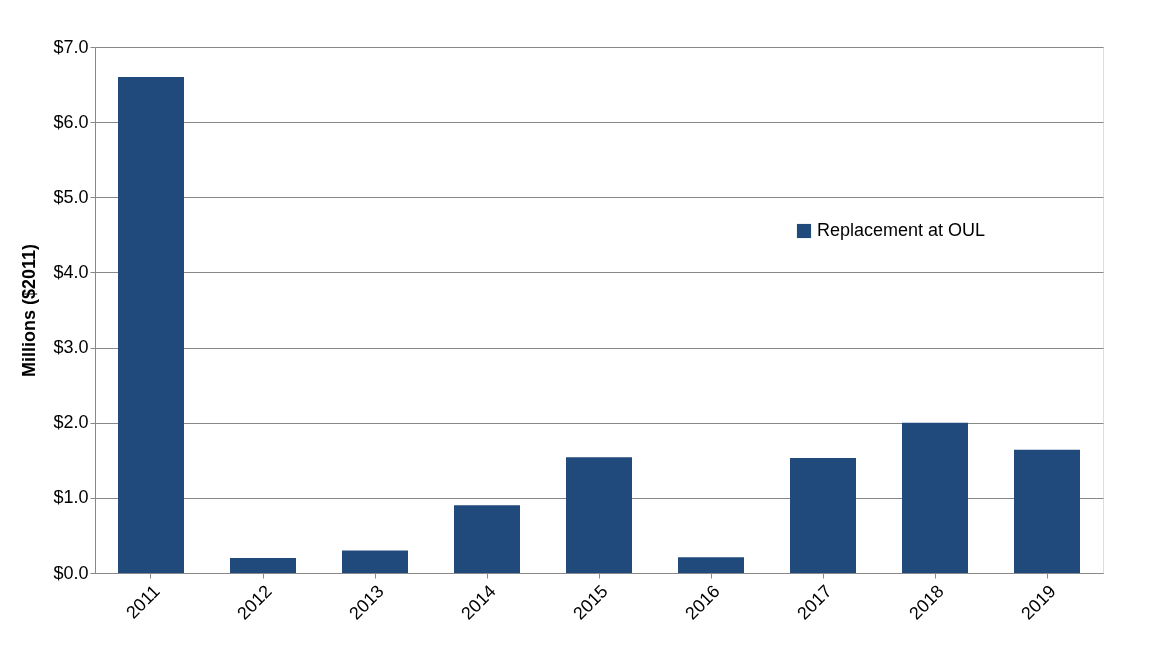  I want to click on y-tick-label: $4.0, so click(71, 271).